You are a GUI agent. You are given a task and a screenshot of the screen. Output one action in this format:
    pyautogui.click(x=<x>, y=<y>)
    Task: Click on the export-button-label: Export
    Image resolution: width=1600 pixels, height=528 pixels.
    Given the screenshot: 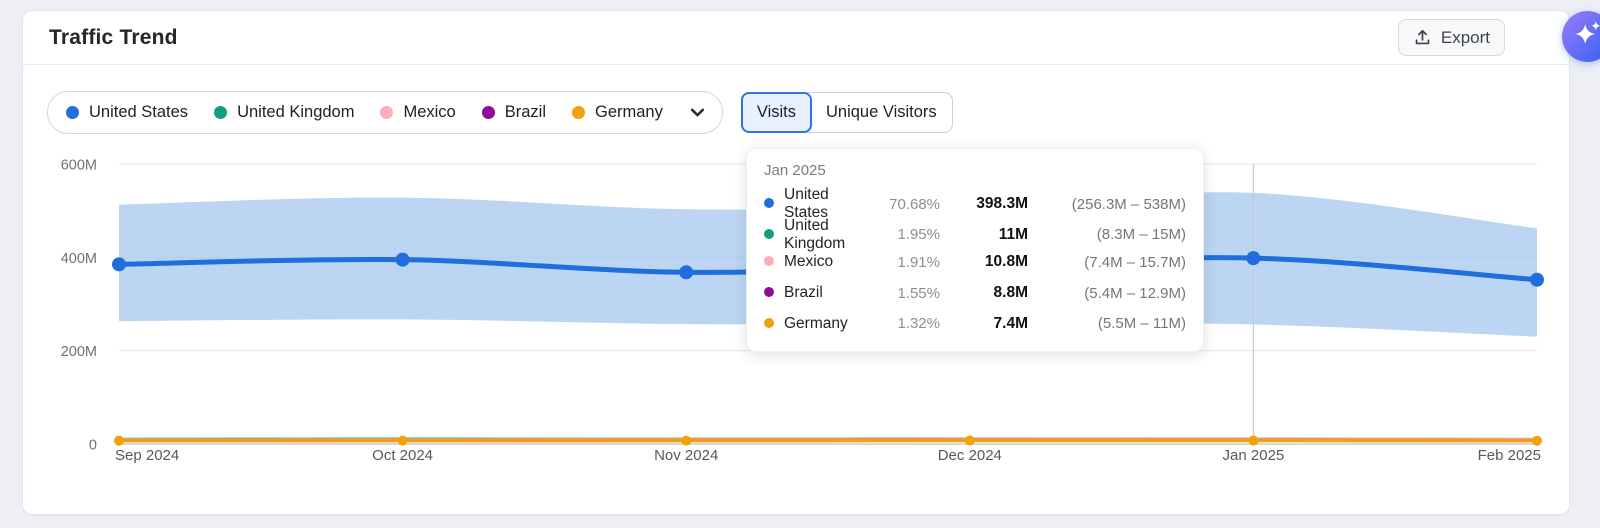 What is the action you would take?
    pyautogui.click(x=1465, y=37)
    